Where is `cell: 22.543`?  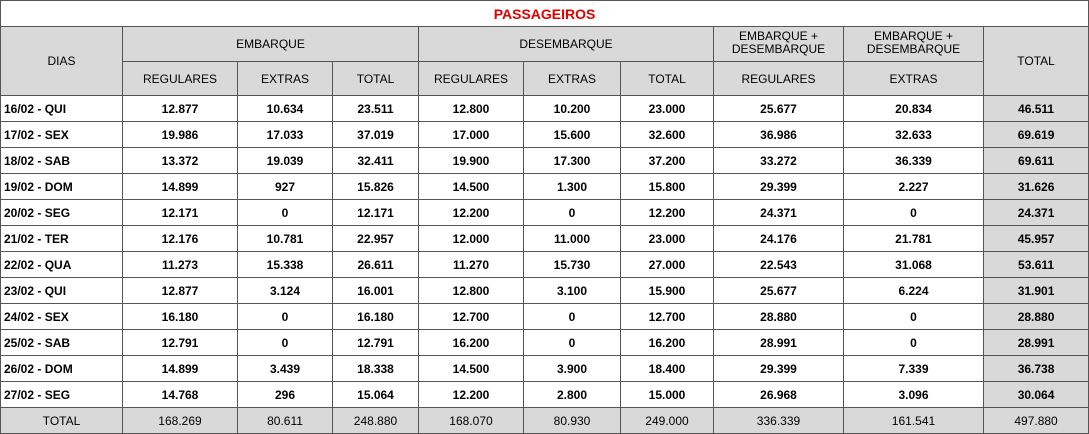 cell: 22.543 is located at coordinates (778, 264).